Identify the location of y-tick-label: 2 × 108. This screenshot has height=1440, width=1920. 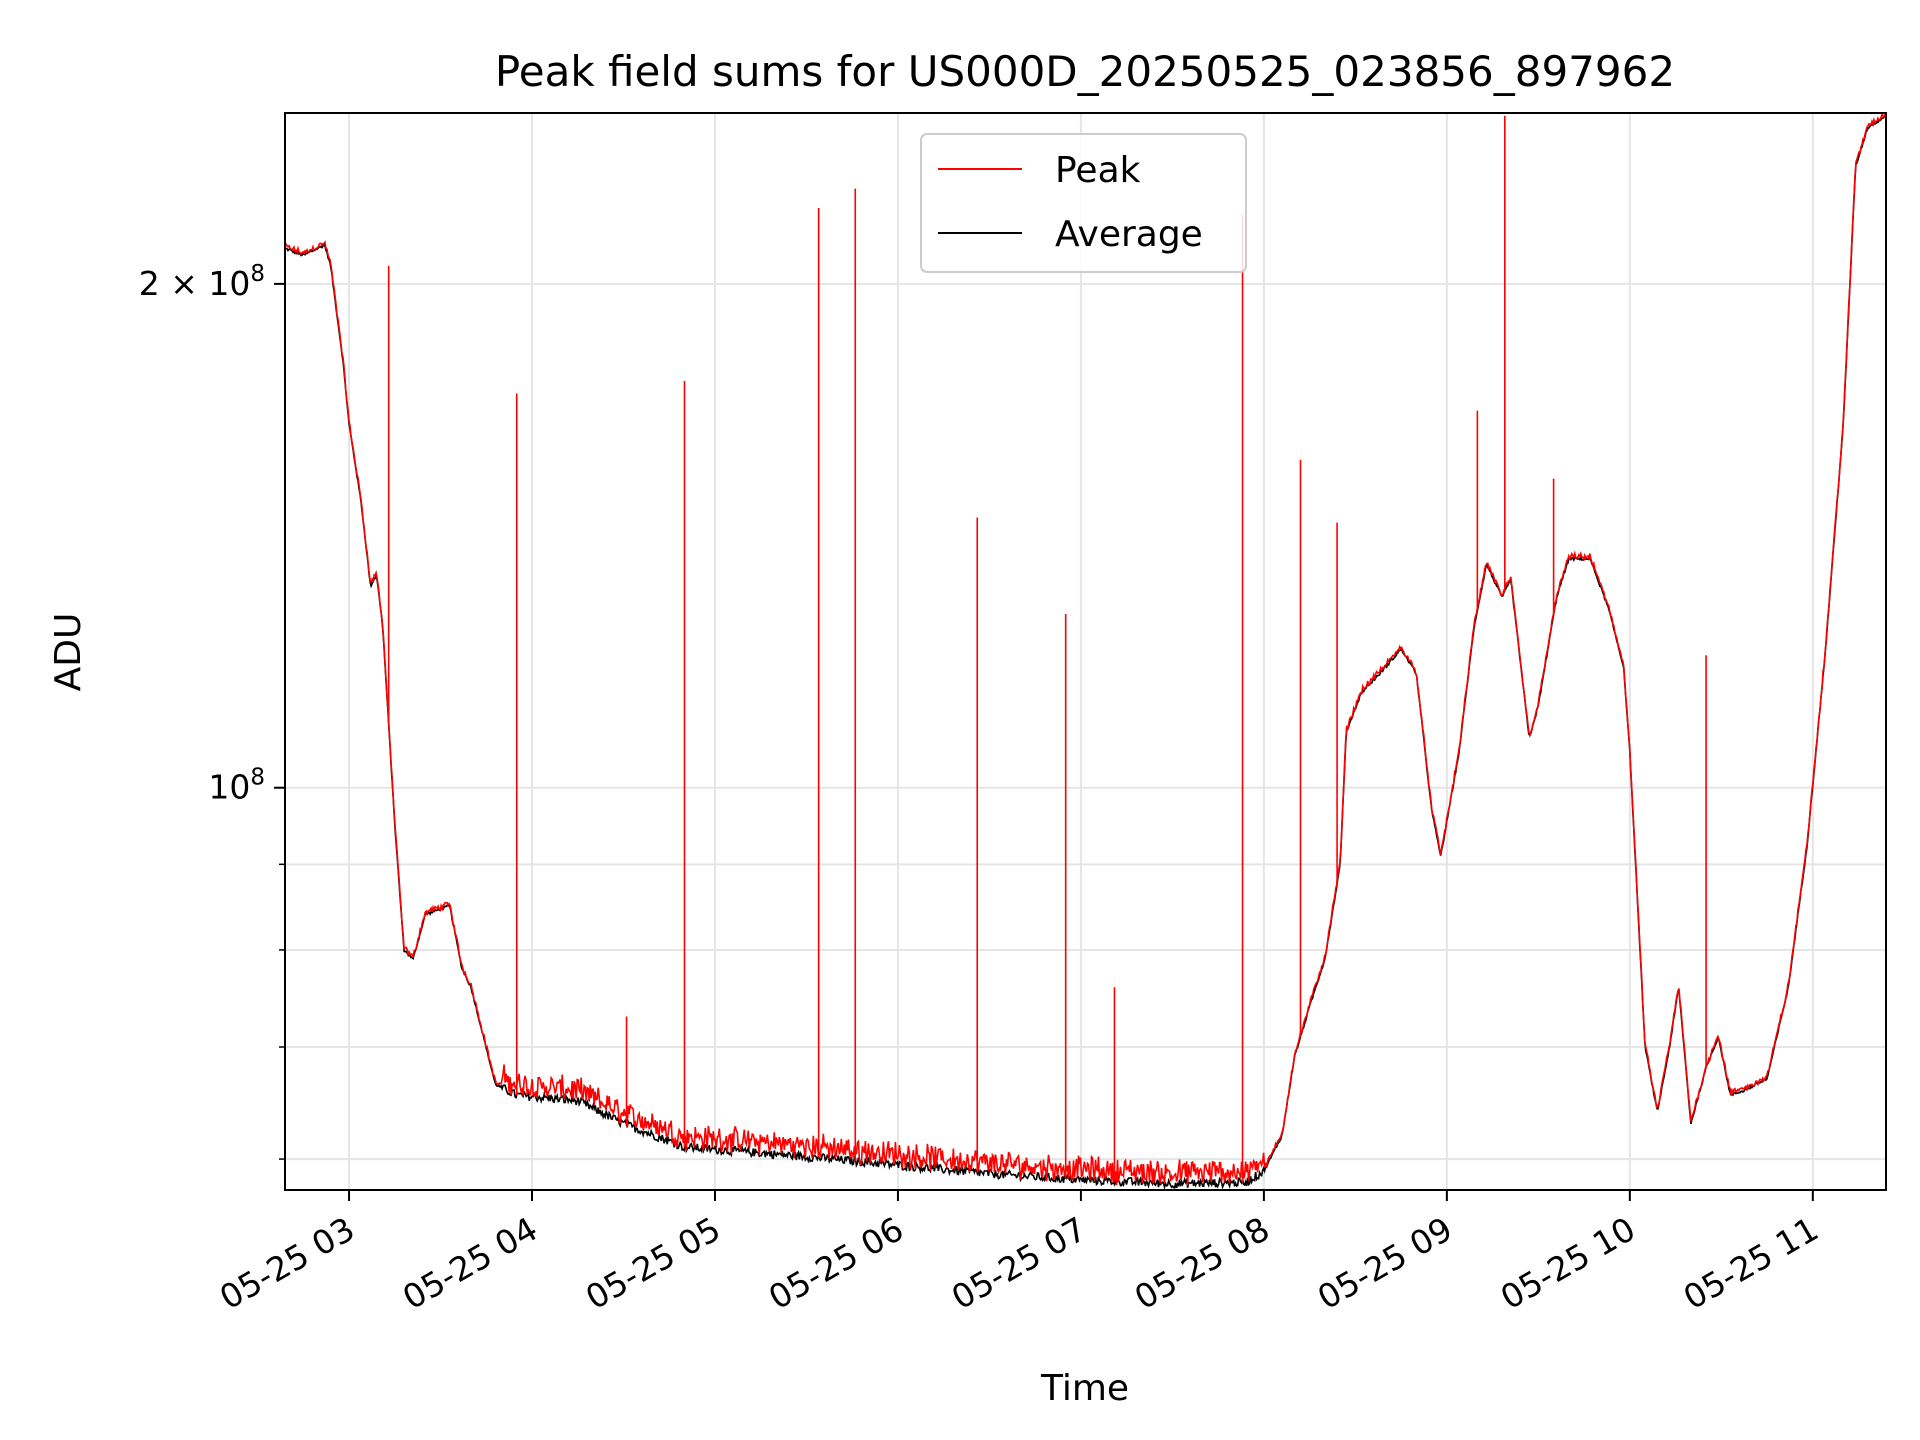
(202, 282).